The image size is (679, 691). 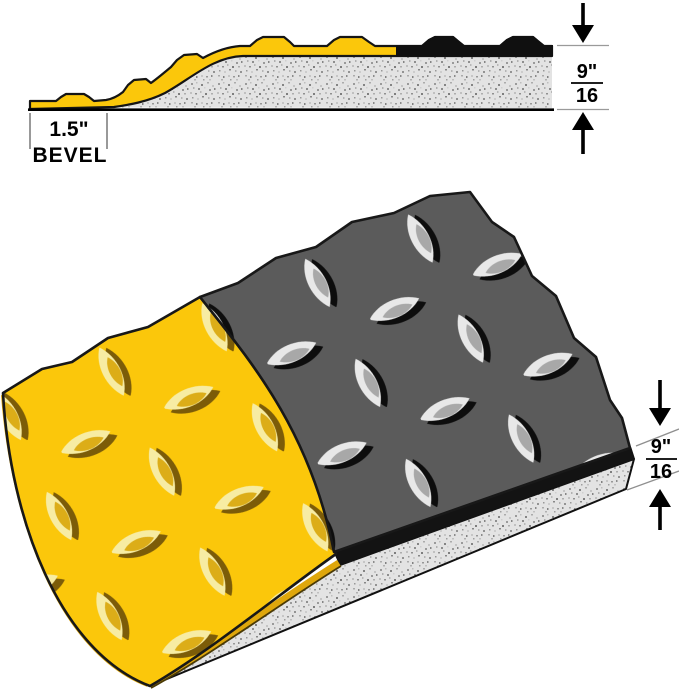 What do you see at coordinates (660, 509) in the screenshot?
I see `arrow-up-icon-iso` at bounding box center [660, 509].